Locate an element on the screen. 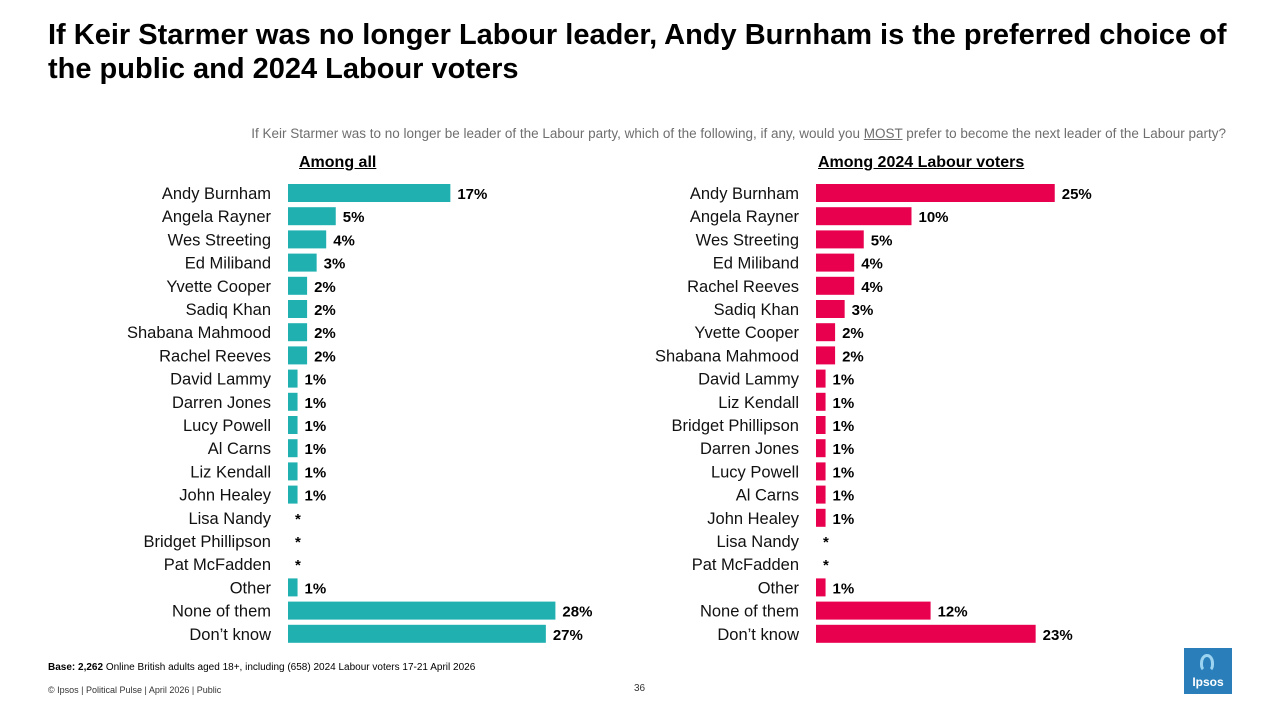 The height and width of the screenshot is (720, 1280). all-value-don-t-know: 27% is located at coordinates (568, 635).